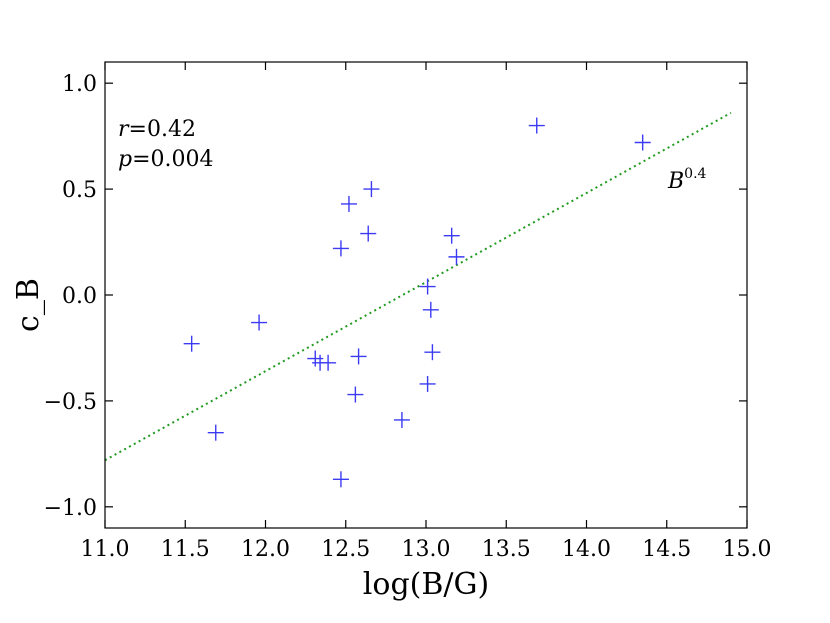  What do you see at coordinates (79, 296) in the screenshot?
I see `y-tick-label: 0.0` at bounding box center [79, 296].